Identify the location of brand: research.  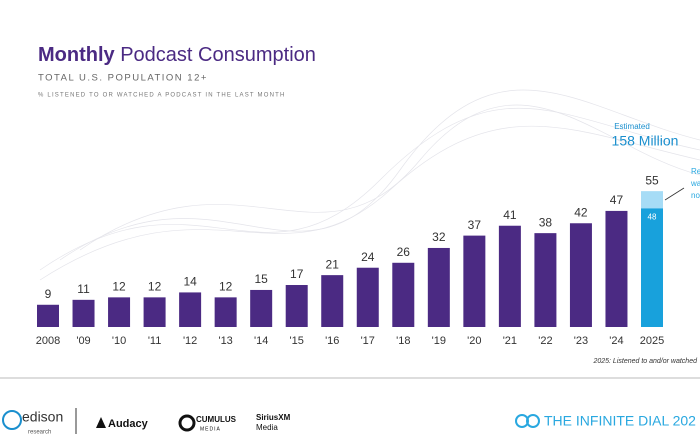
(39, 433).